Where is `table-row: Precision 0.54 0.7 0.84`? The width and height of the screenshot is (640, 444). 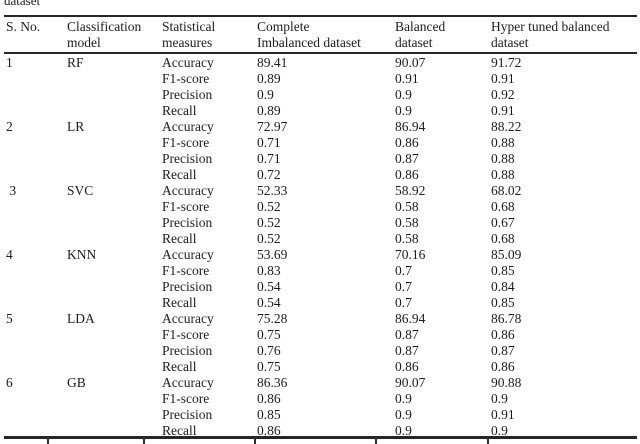
table-row: Precision 0.54 0.7 0.84 is located at coordinates (320, 287).